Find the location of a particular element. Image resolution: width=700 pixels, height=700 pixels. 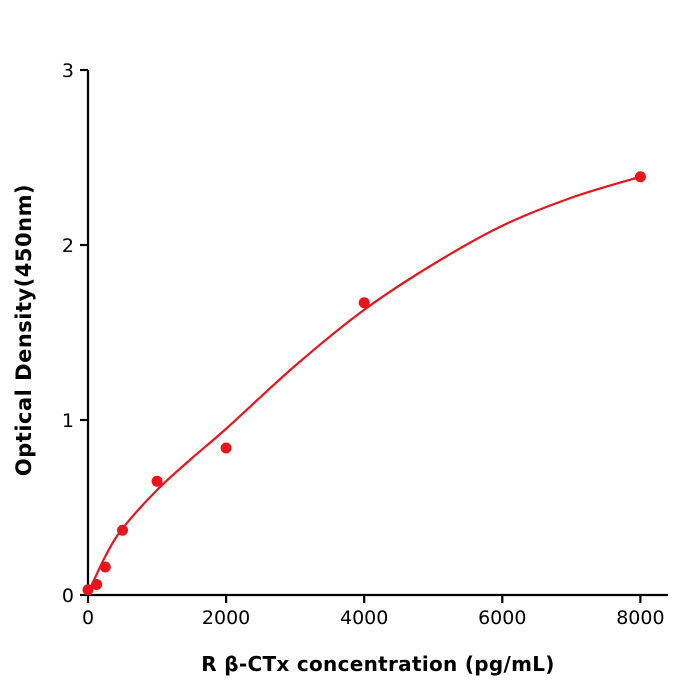

y-tick-label: 2 is located at coordinates (68, 246).